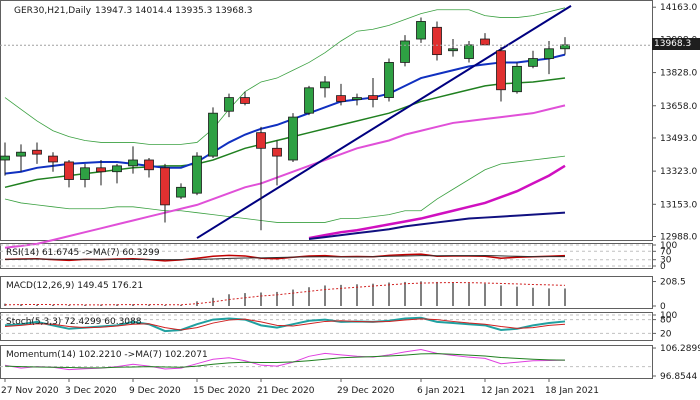 This screenshot has width=700, height=400. I want to click on last-price-badge: 13968.3, so click(676, 44).